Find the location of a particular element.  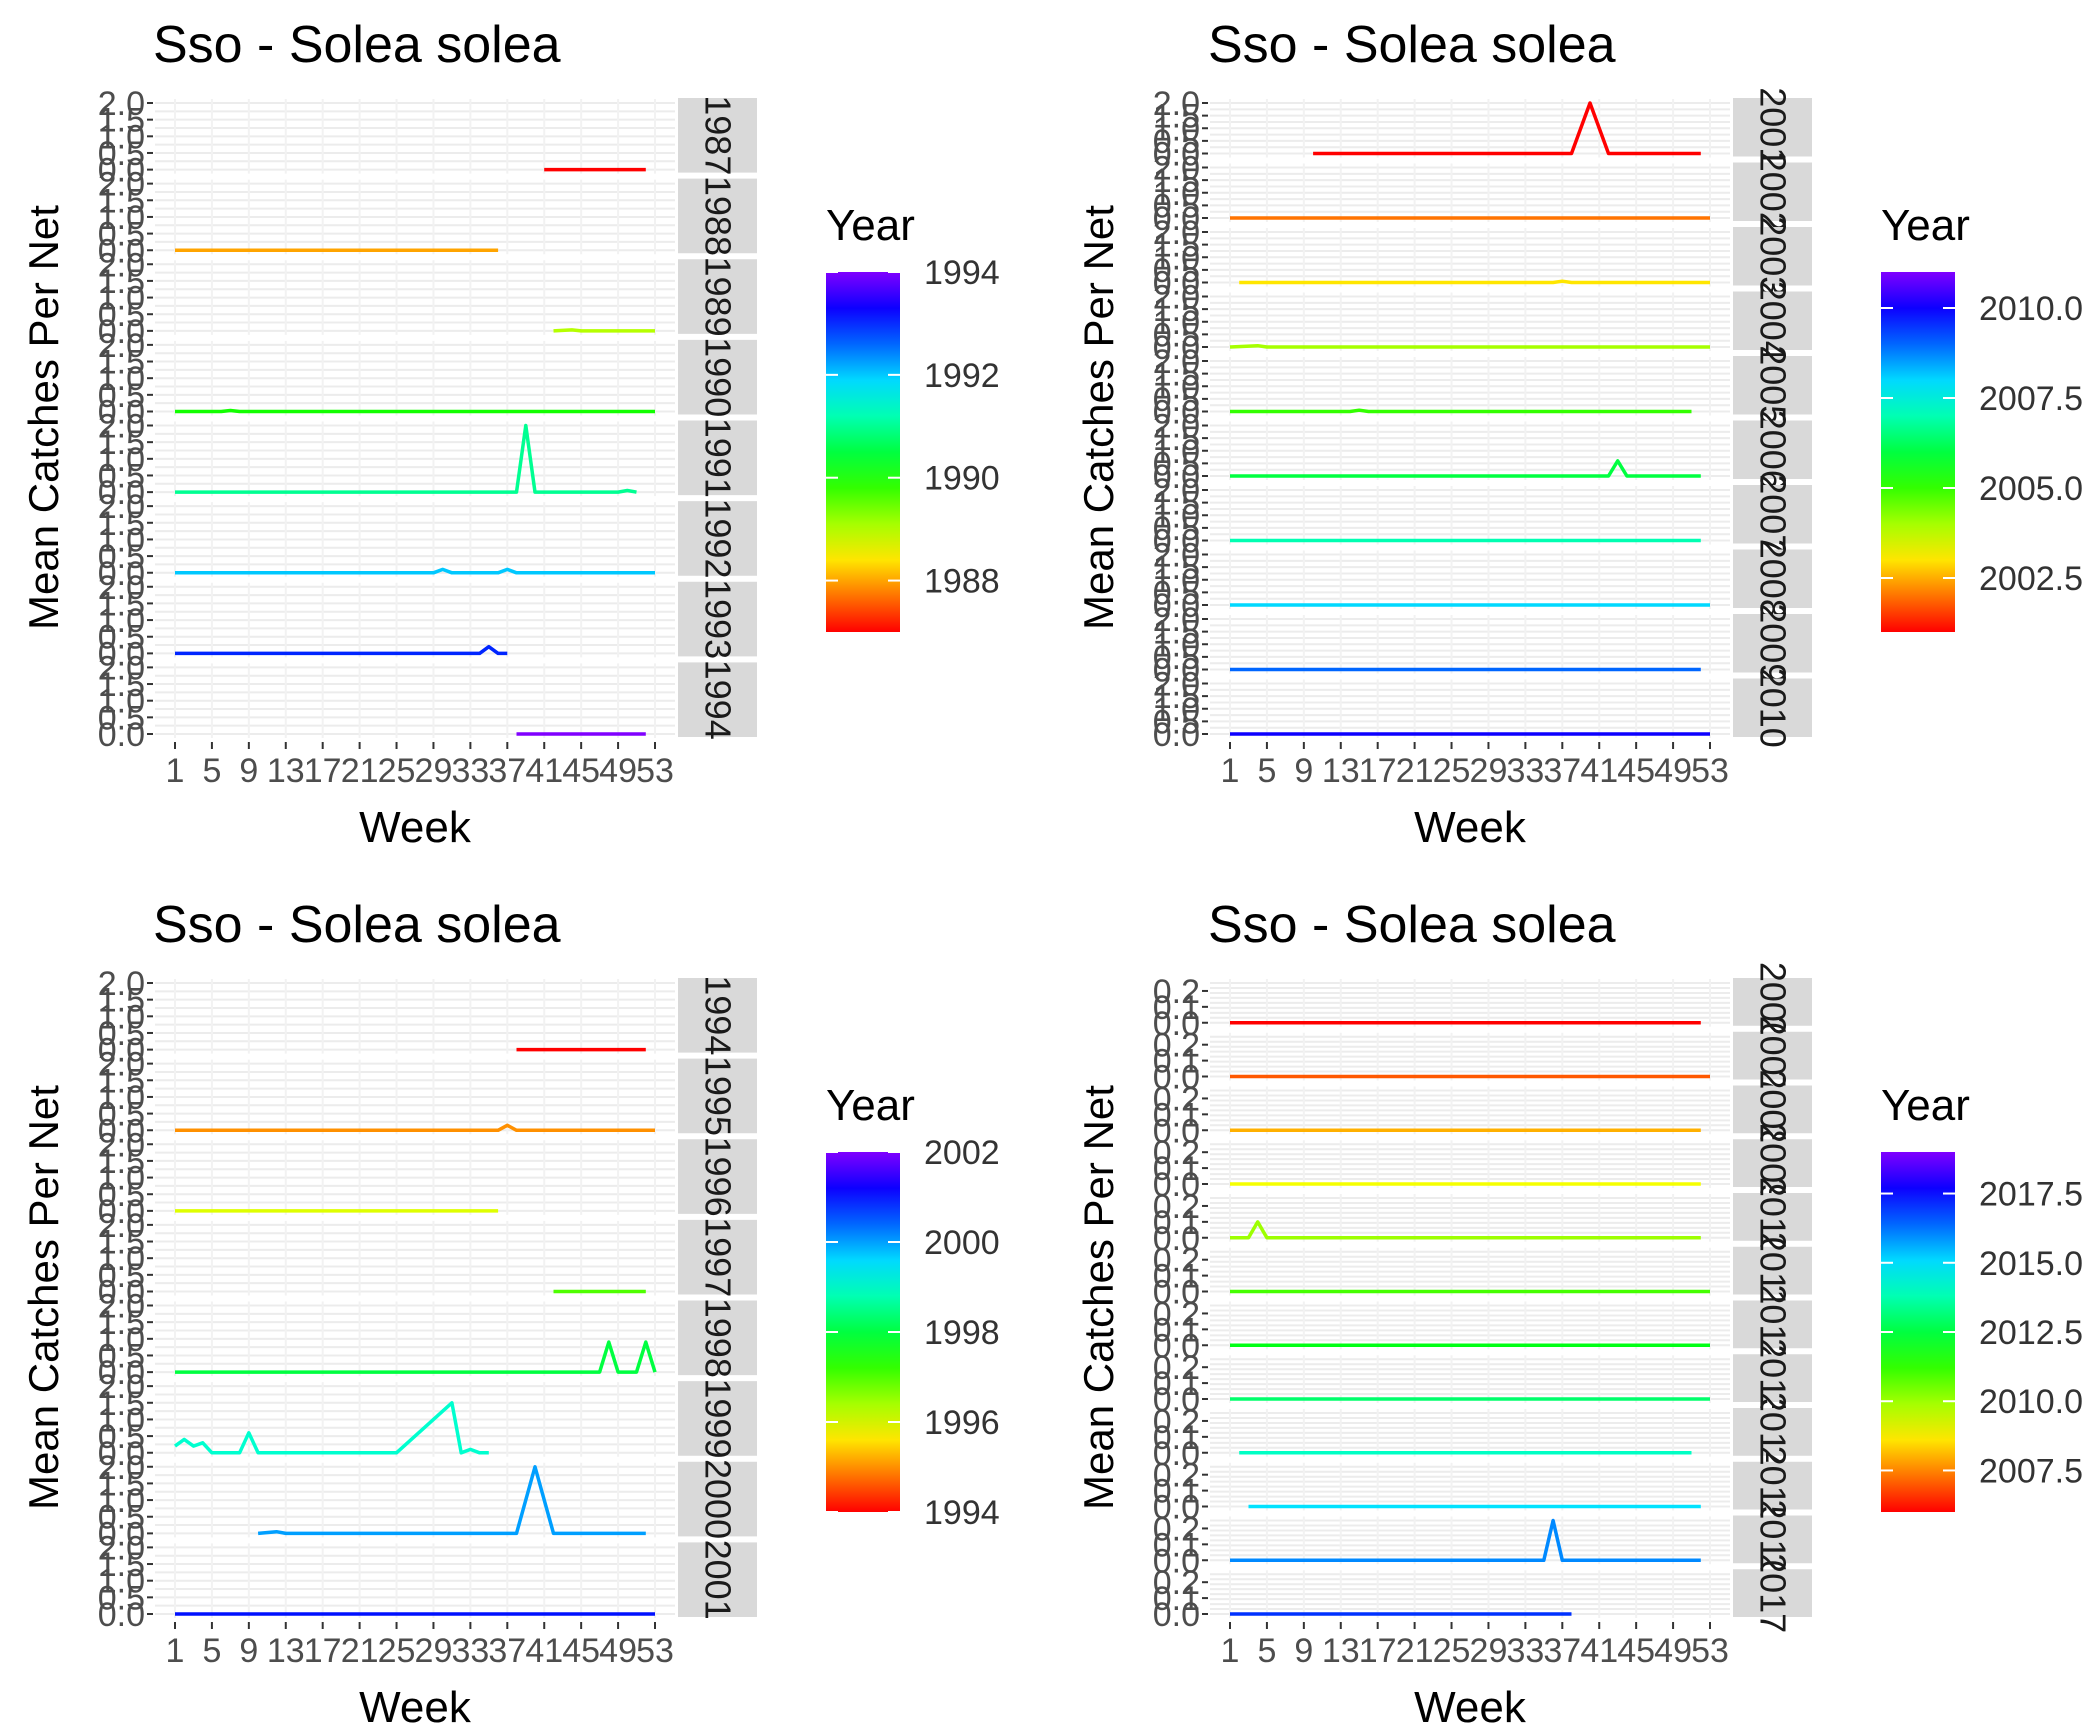

facet-2011: 0.00.10.2 2011 is located at coordinates (1482, 1272).